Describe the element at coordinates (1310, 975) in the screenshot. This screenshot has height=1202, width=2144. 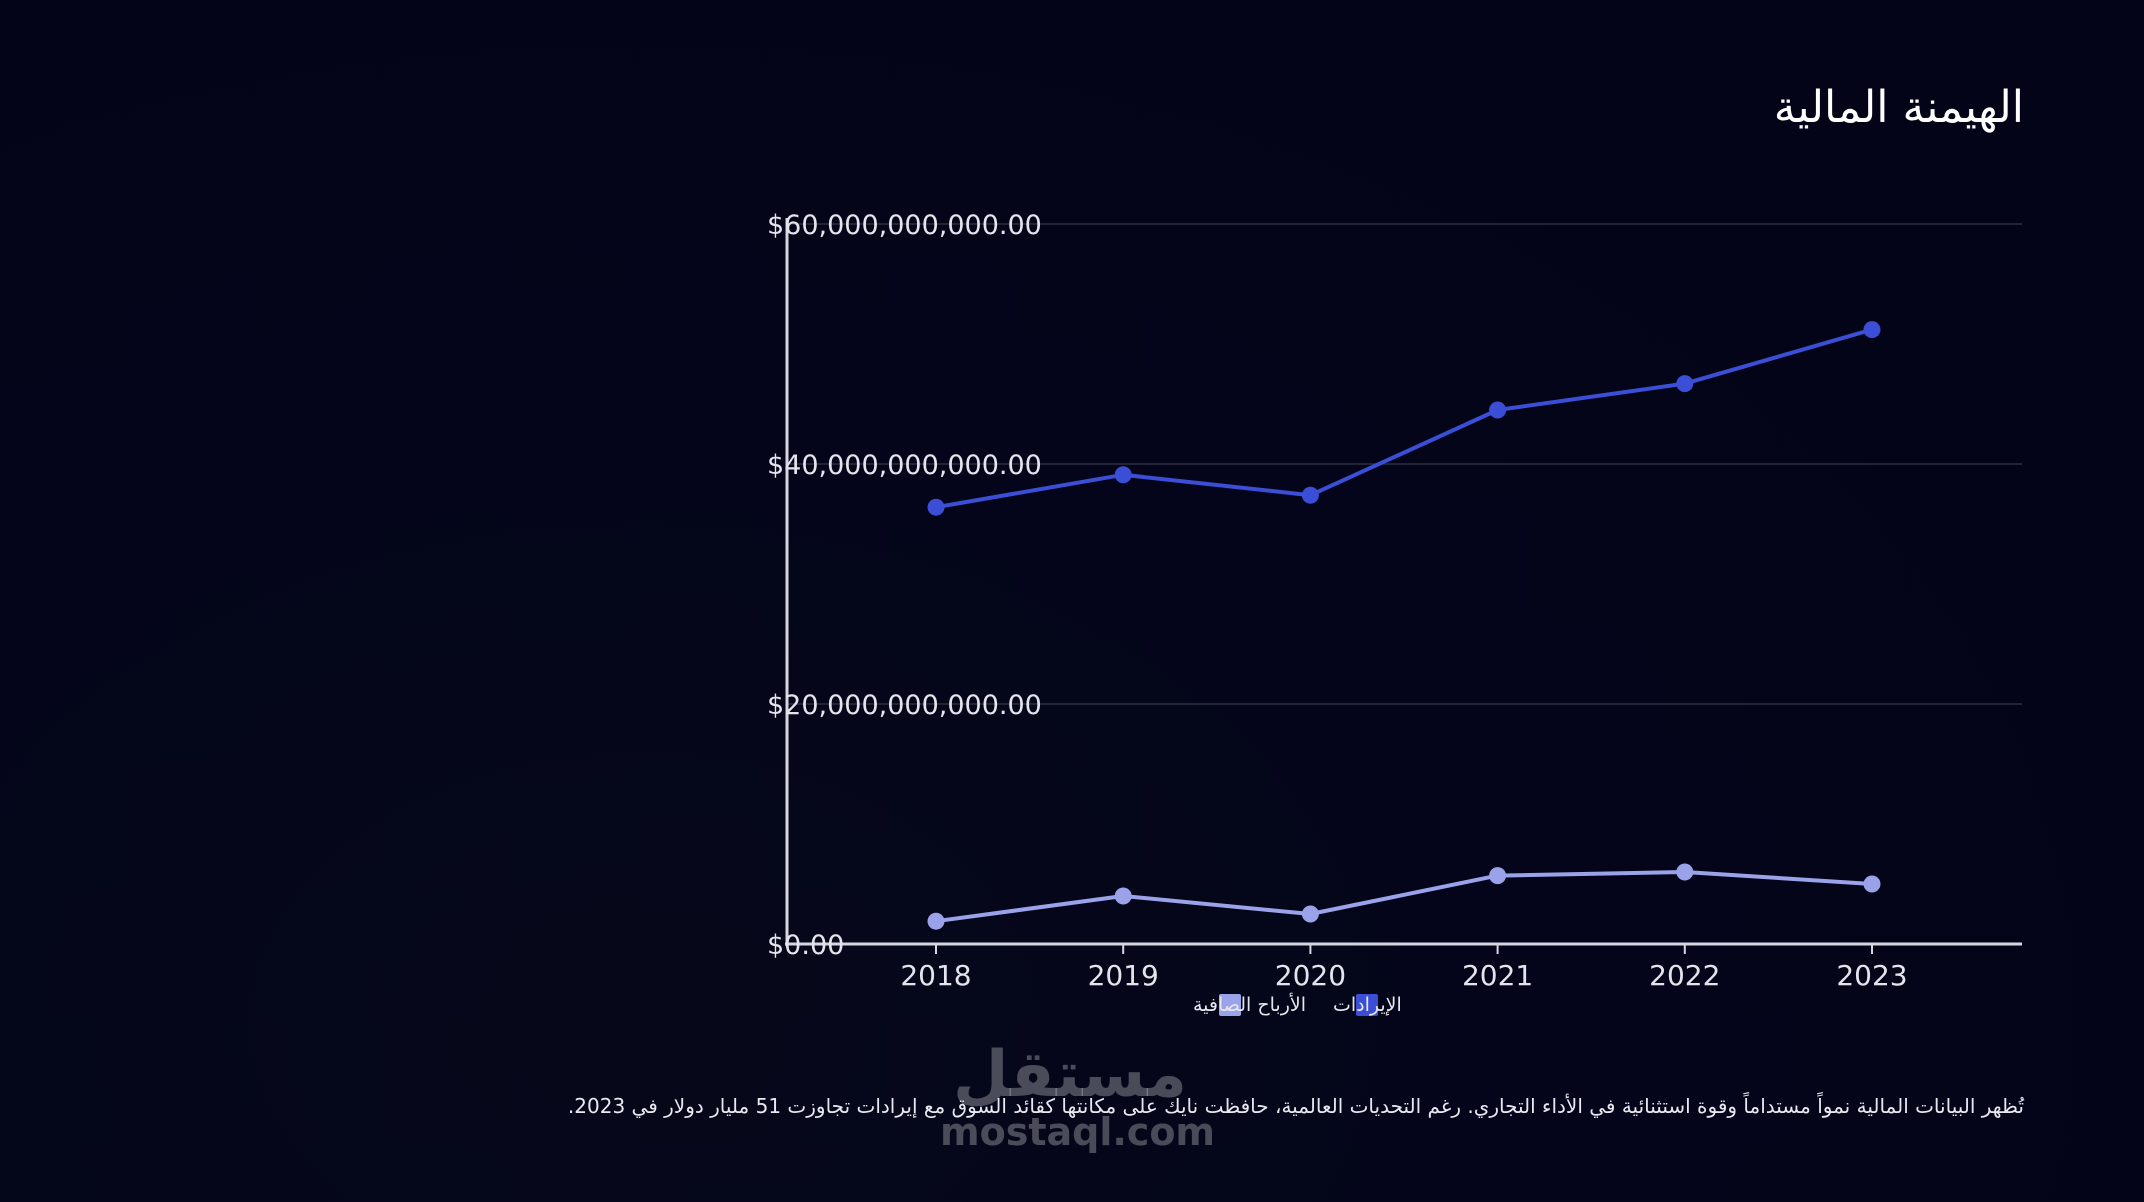
I see `x-tick-label: 2020` at that location.